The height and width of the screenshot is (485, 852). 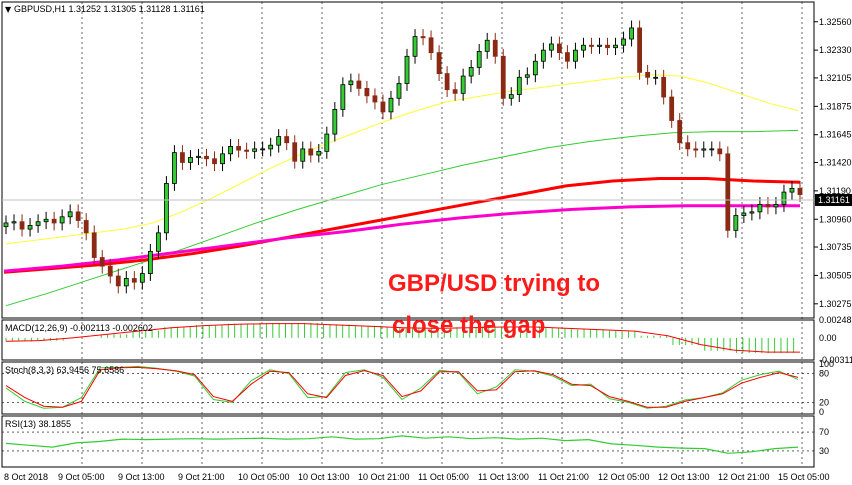 I want to click on y-tick-label: 1.31420, so click(x=835, y=162).